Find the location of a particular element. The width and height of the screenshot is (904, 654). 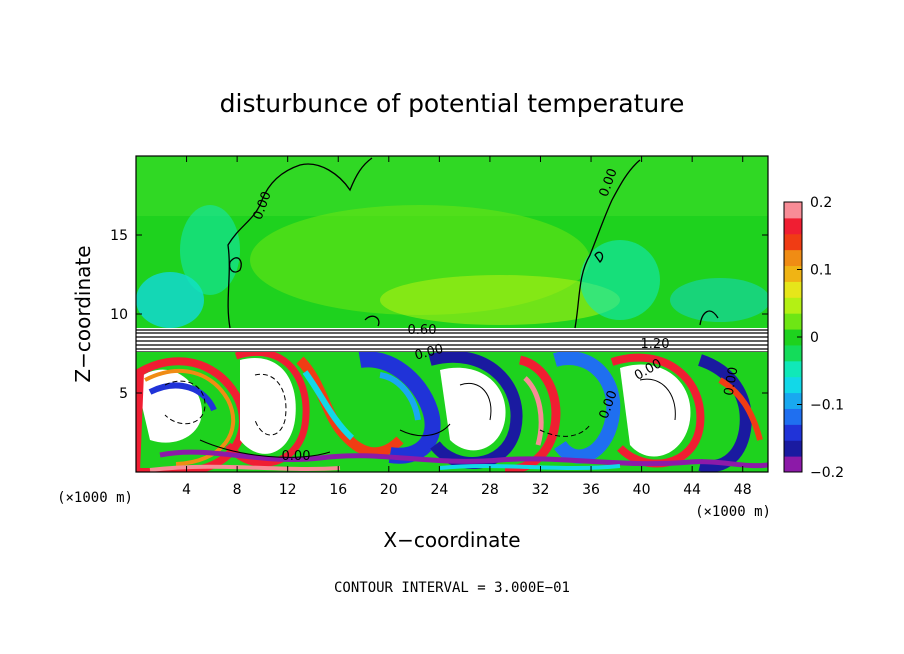

colorbar is located at coordinates (793, 337).